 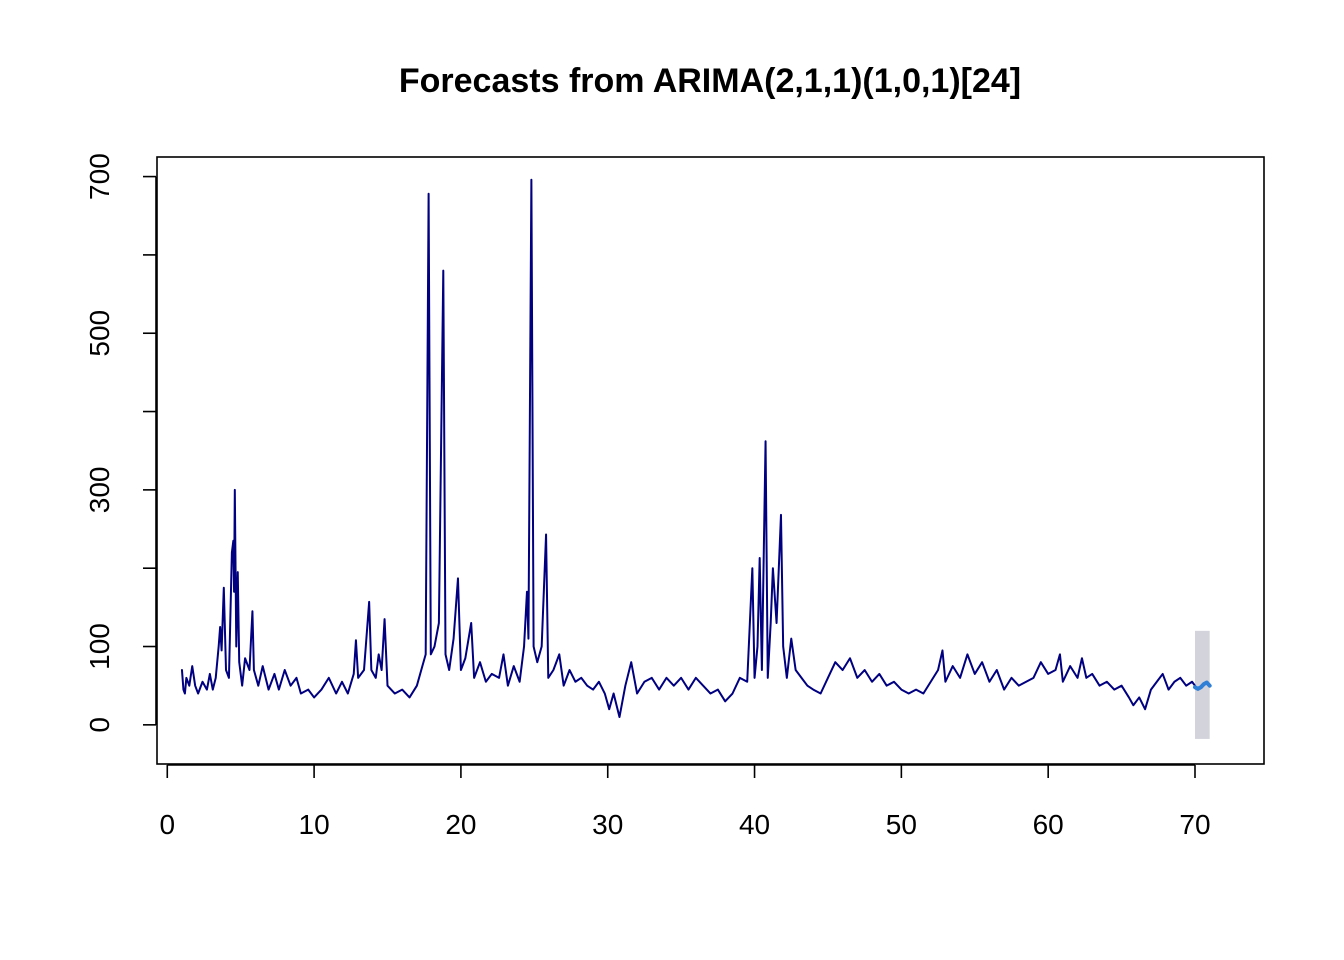 What do you see at coordinates (99, 176) in the screenshot?
I see `y-tick-label: 700` at bounding box center [99, 176].